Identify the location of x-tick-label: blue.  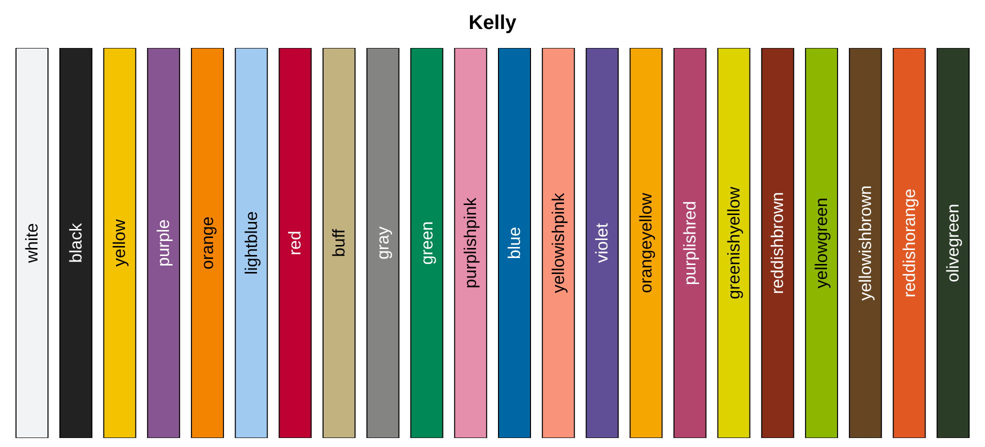
(514, 243).